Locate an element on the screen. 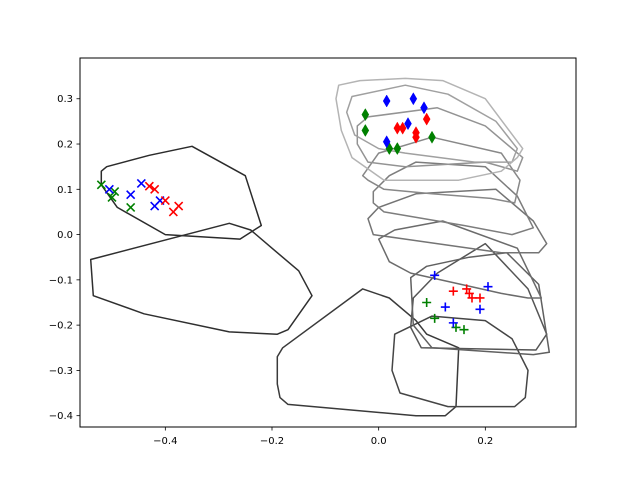  x-tick-label-2: 0.0 is located at coordinates (379, 441).